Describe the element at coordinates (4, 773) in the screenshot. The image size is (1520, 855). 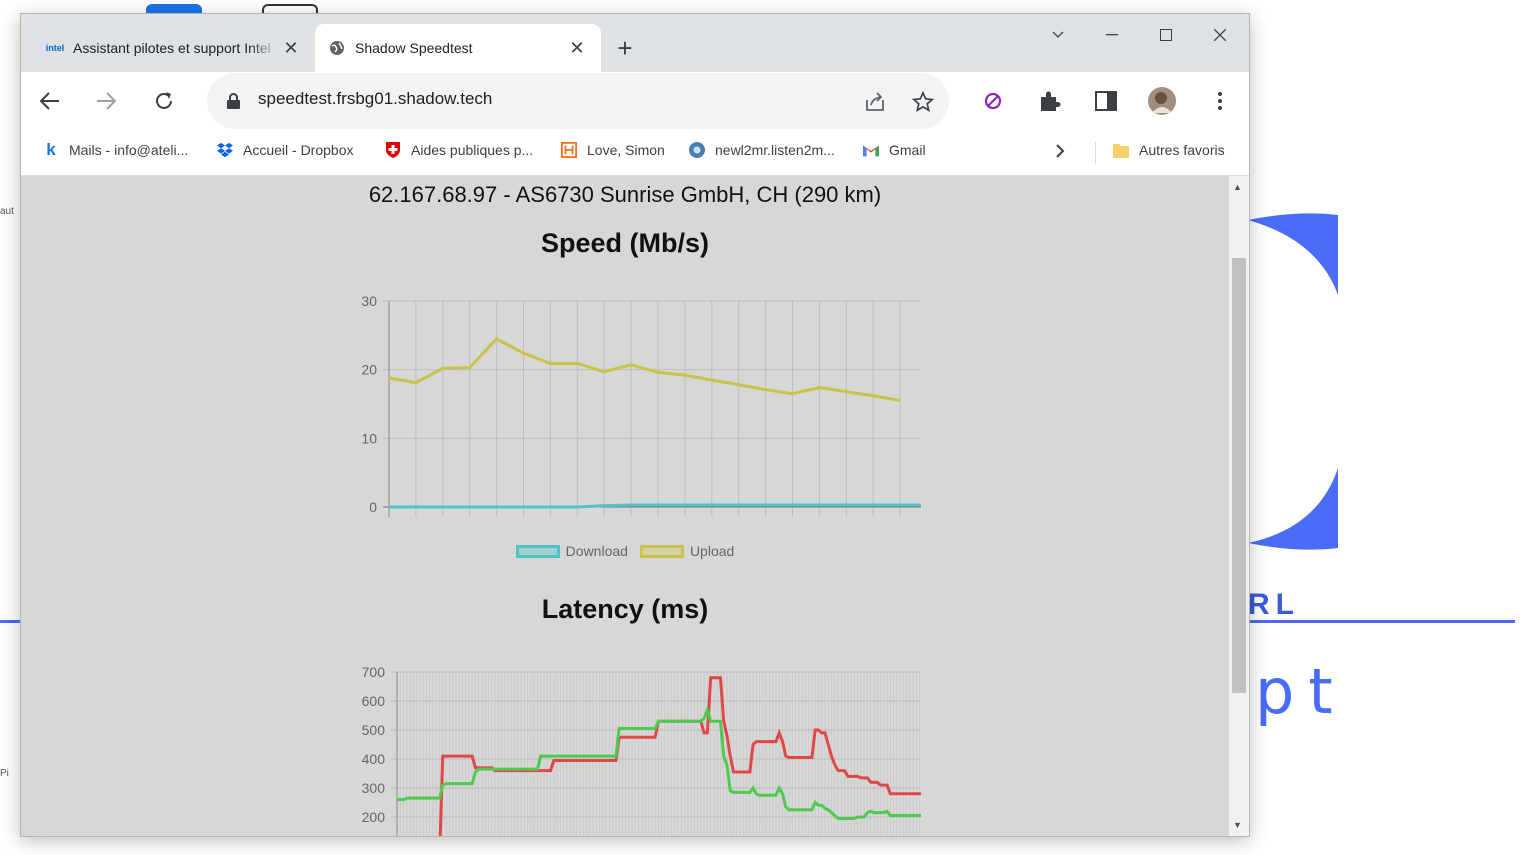
I see `desktop-edge-text: Pi` at that location.